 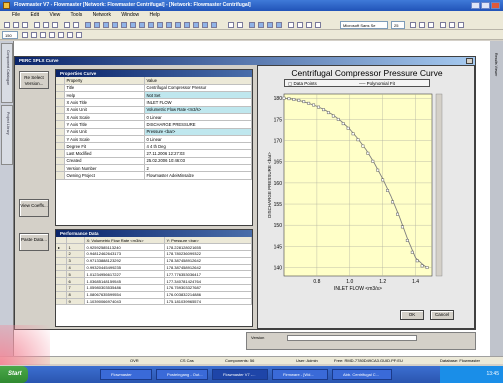 What do you see at coordinates (7, 135) in the screenshot?
I see `left-panel-tab: Project Library` at bounding box center [7, 135].